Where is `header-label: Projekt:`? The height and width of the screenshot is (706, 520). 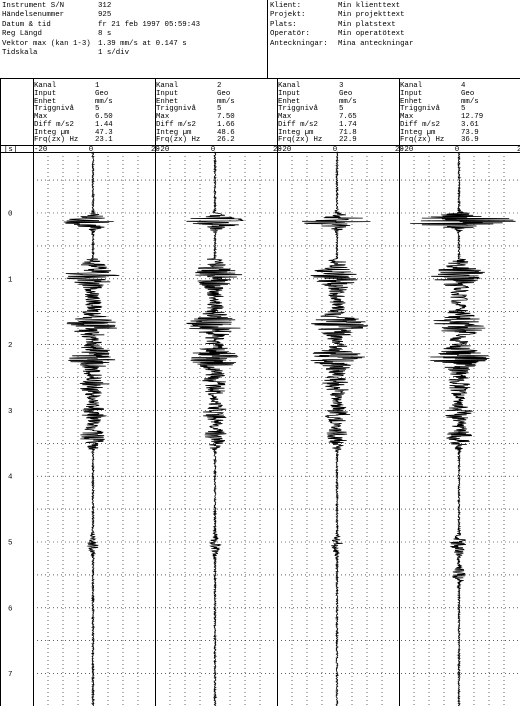
header-label: Projekt: is located at coordinates (288, 15).